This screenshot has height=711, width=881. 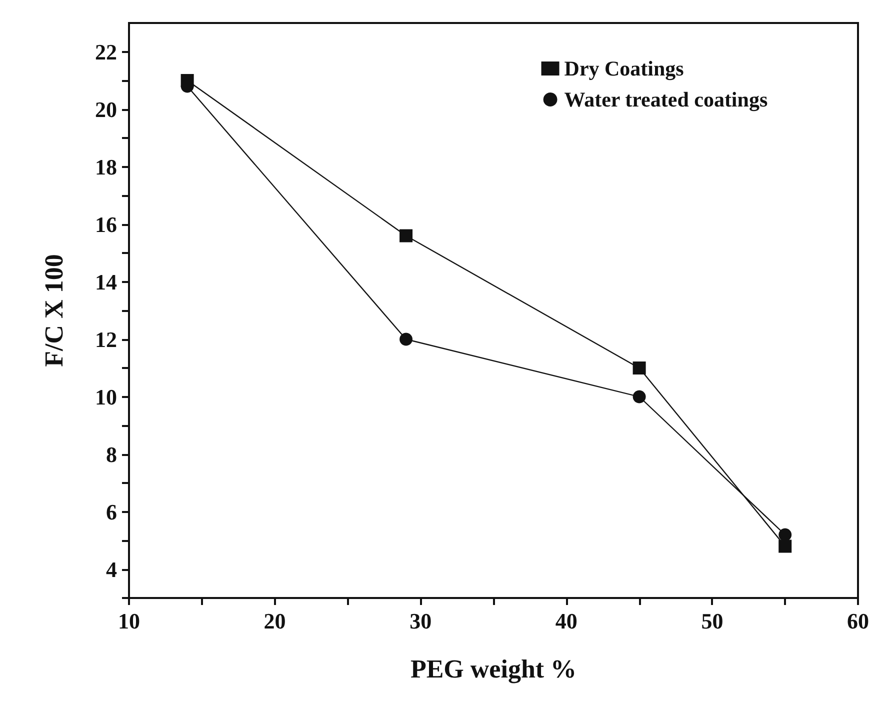 I want to click on x-tick-label: 40, so click(x=566, y=621).